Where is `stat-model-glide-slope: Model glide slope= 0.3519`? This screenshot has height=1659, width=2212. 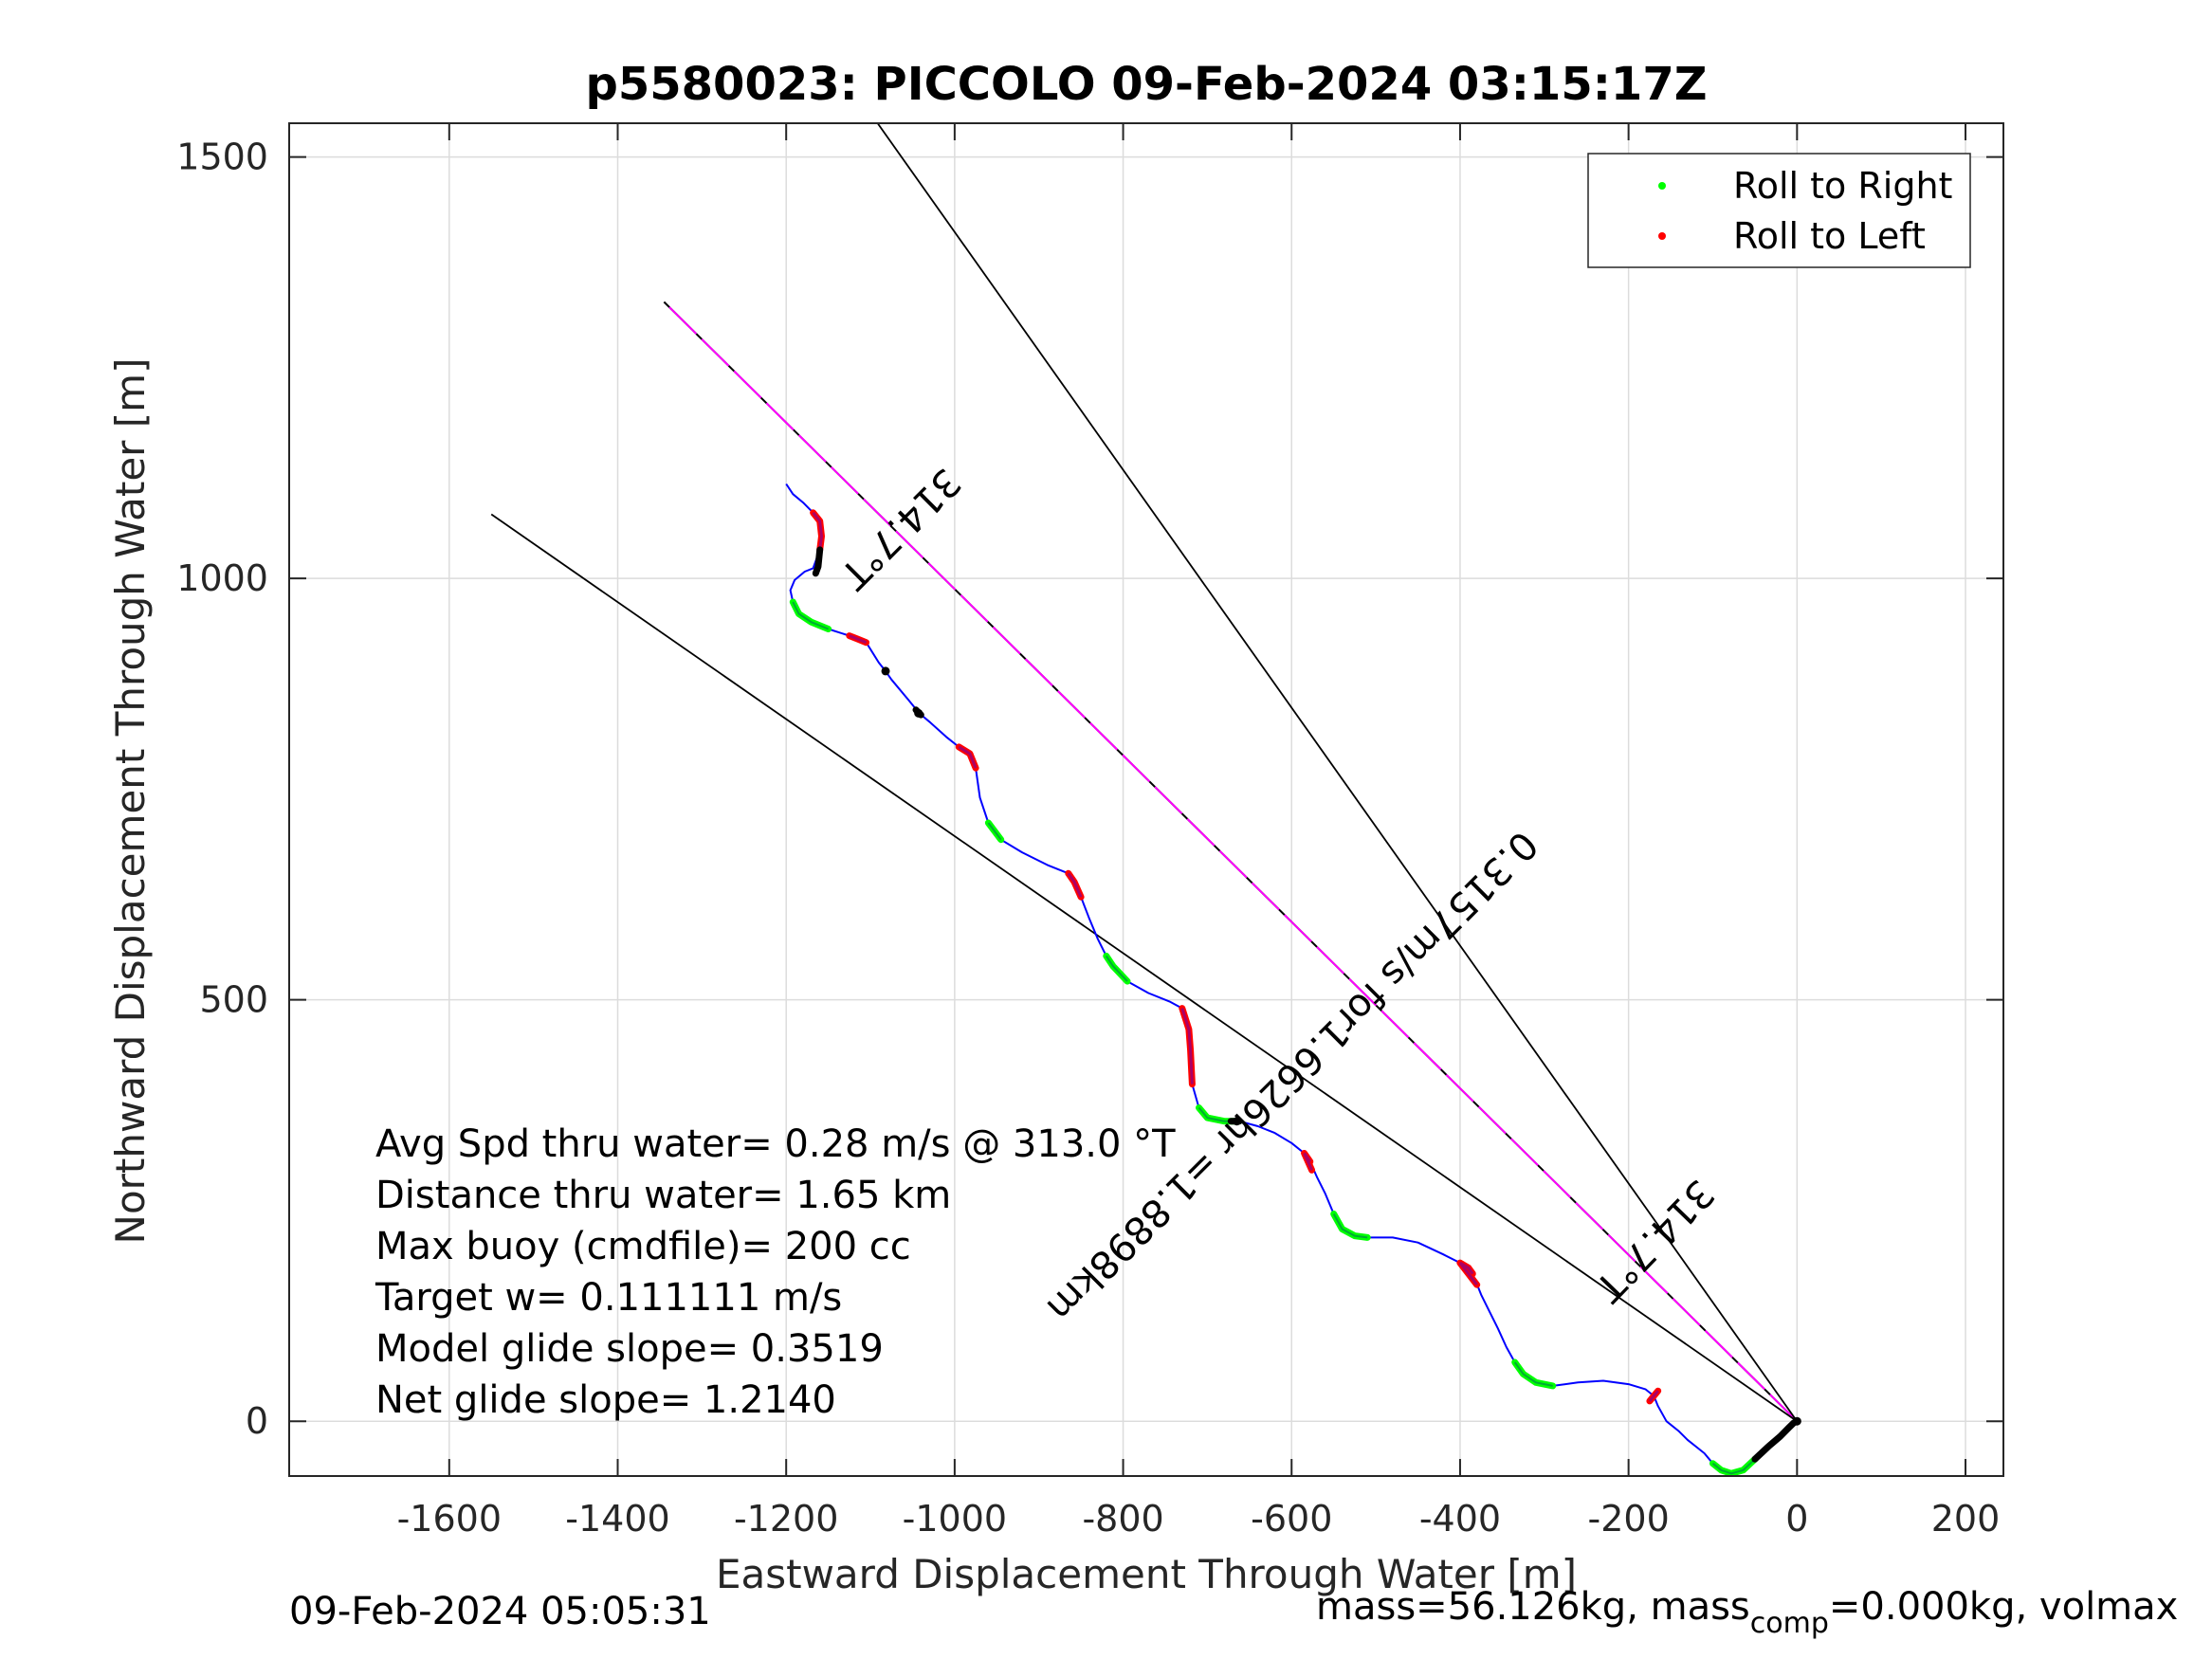
stat-model-glide-slope: Model glide slope= 0.3519 is located at coordinates (629, 1349).